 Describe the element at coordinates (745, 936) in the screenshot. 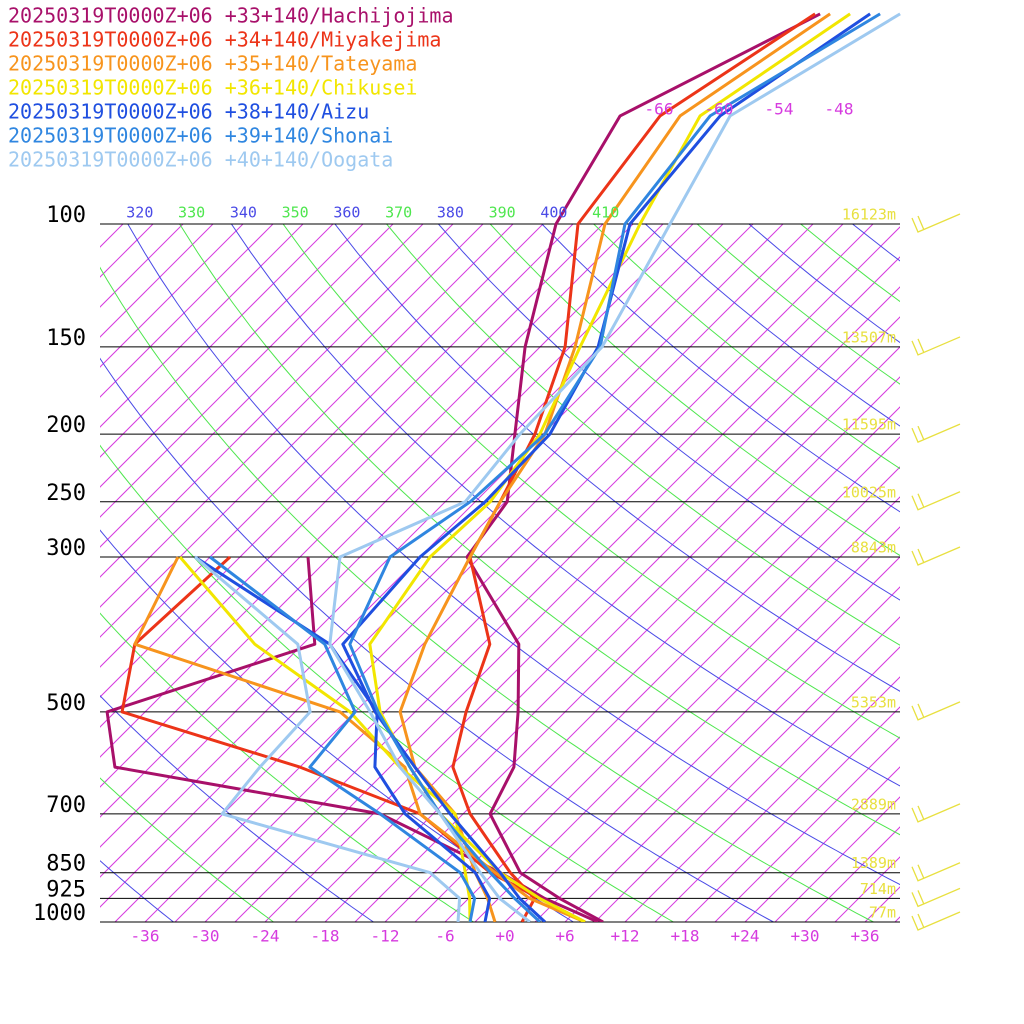

I see `x-tick-label: +24` at that location.